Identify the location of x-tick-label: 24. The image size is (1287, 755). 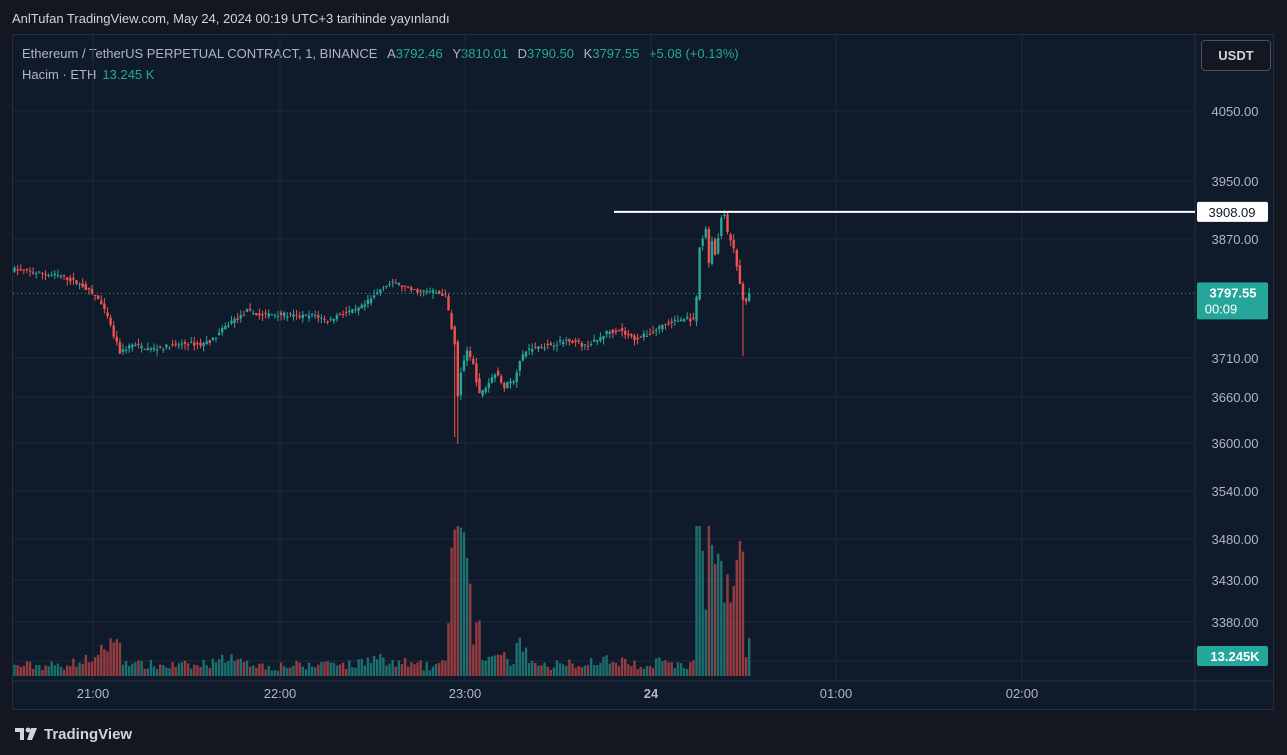
(651, 693).